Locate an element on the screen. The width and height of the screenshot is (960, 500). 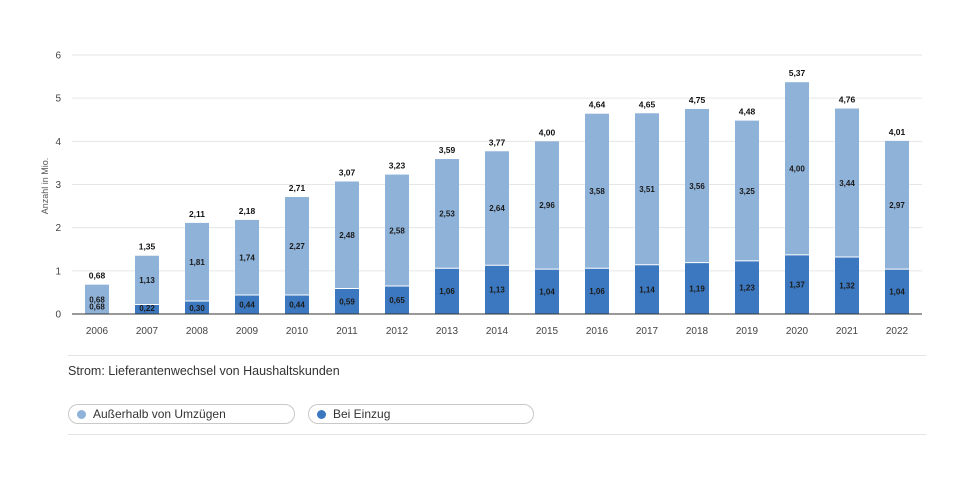
x-tick-label: 2014 is located at coordinates (497, 331).